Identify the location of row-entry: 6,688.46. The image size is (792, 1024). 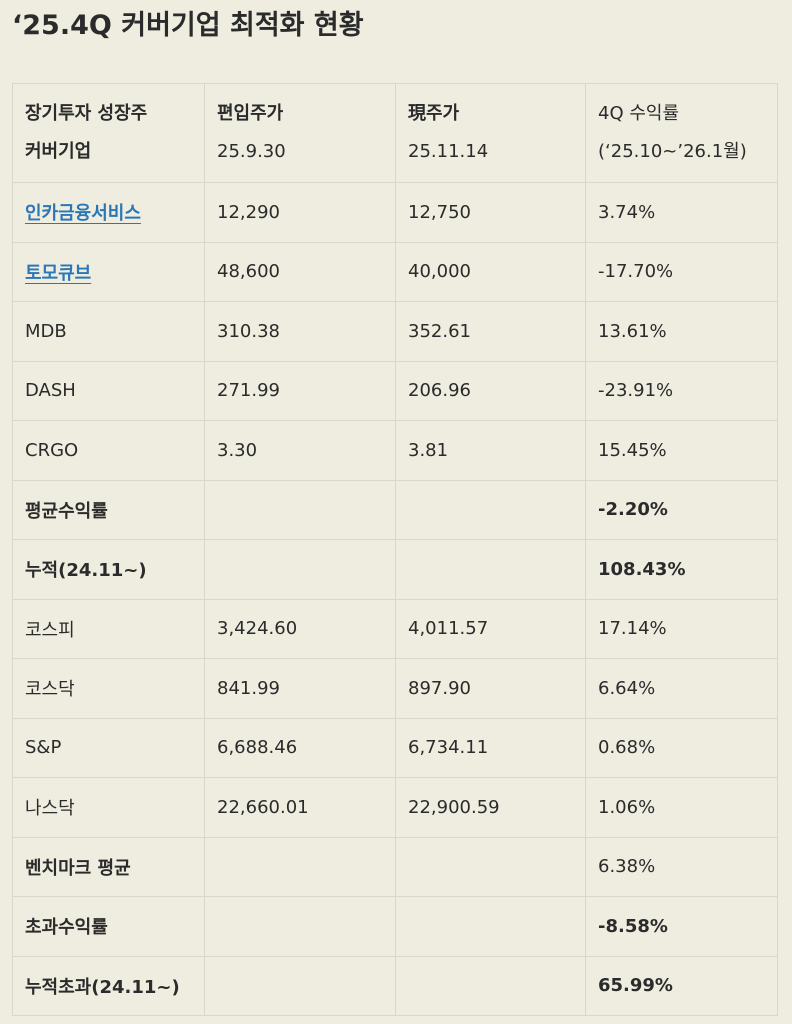
(300, 747).